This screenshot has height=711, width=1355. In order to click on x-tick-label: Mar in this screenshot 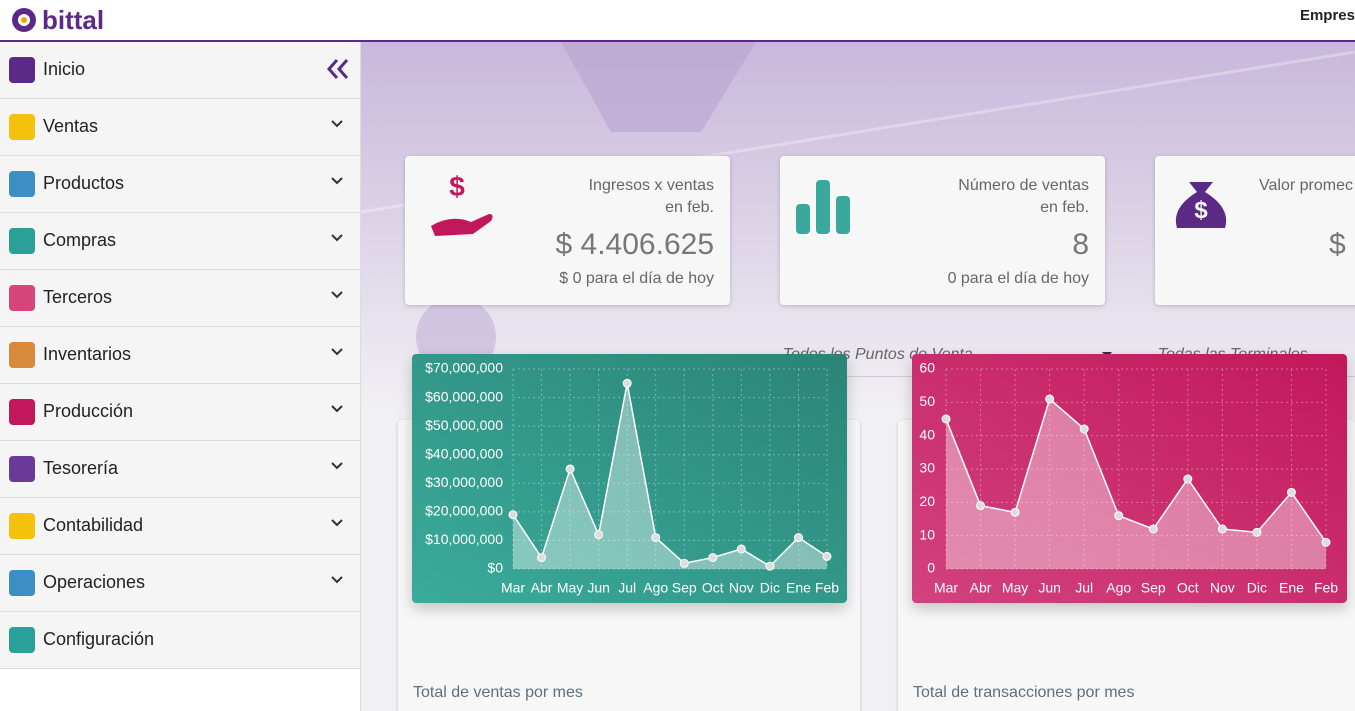, I will do `click(513, 588)`.